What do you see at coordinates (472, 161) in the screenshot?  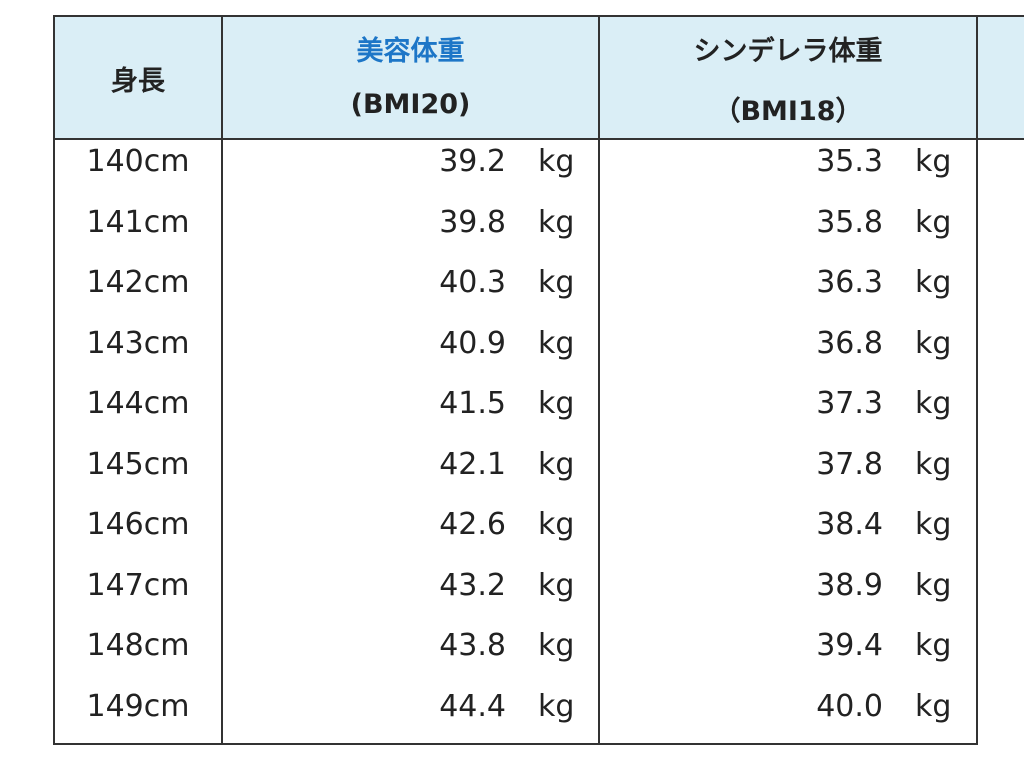 I see `value-cell: 39.2` at bounding box center [472, 161].